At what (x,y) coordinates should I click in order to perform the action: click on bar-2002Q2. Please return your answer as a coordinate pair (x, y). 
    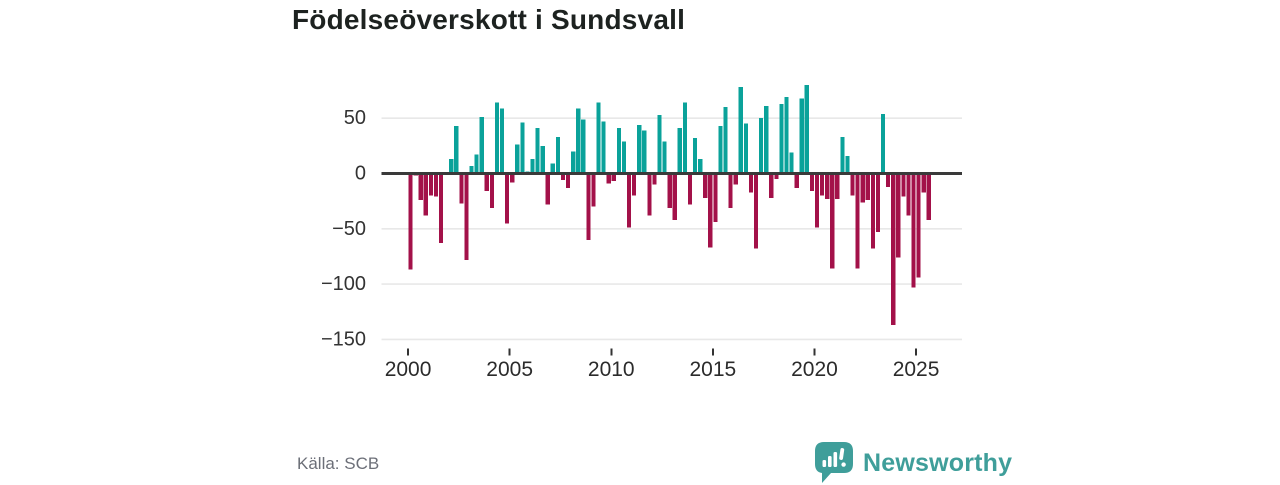
    Looking at the image, I should click on (456, 149).